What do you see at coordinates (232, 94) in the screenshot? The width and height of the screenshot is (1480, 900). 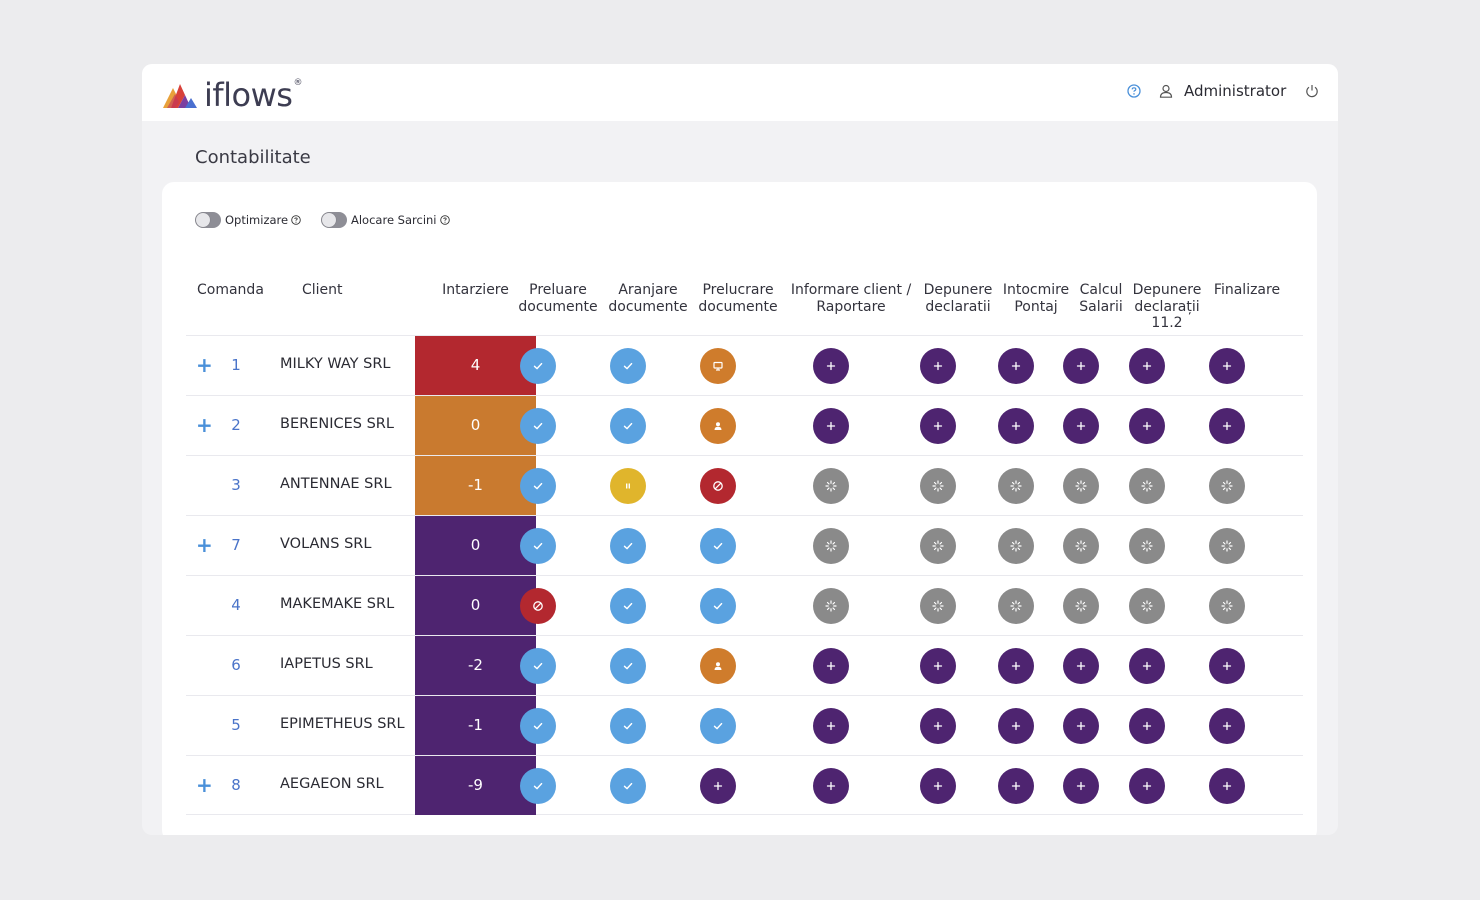 I see `brand-logo: iflows ®` at bounding box center [232, 94].